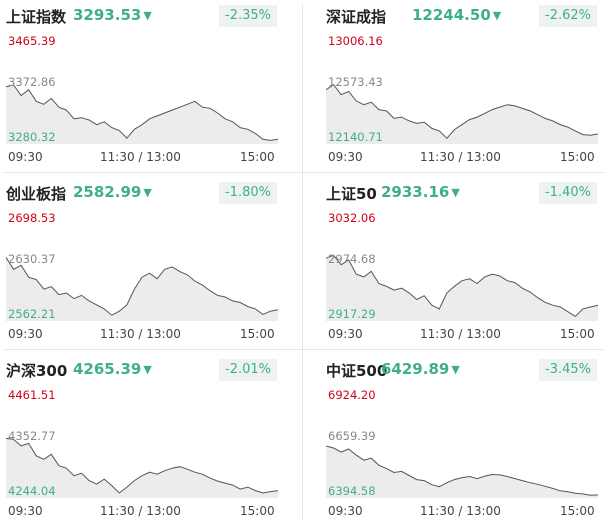 The height and width of the screenshot is (526, 608). I want to click on intraday-chart: 13006.16 12573.43 12140.71, so click(462, 88).